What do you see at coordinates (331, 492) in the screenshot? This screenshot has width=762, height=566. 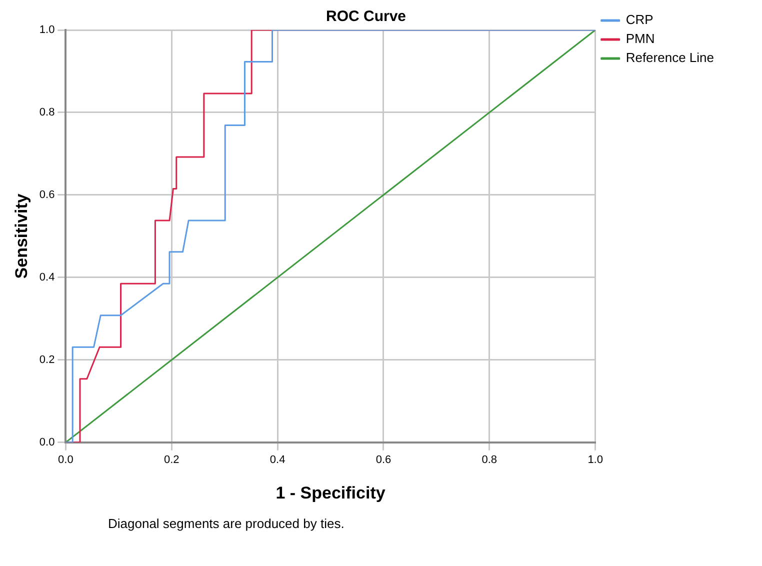 I see `x-axis-title: 1 - Specificity` at bounding box center [331, 492].